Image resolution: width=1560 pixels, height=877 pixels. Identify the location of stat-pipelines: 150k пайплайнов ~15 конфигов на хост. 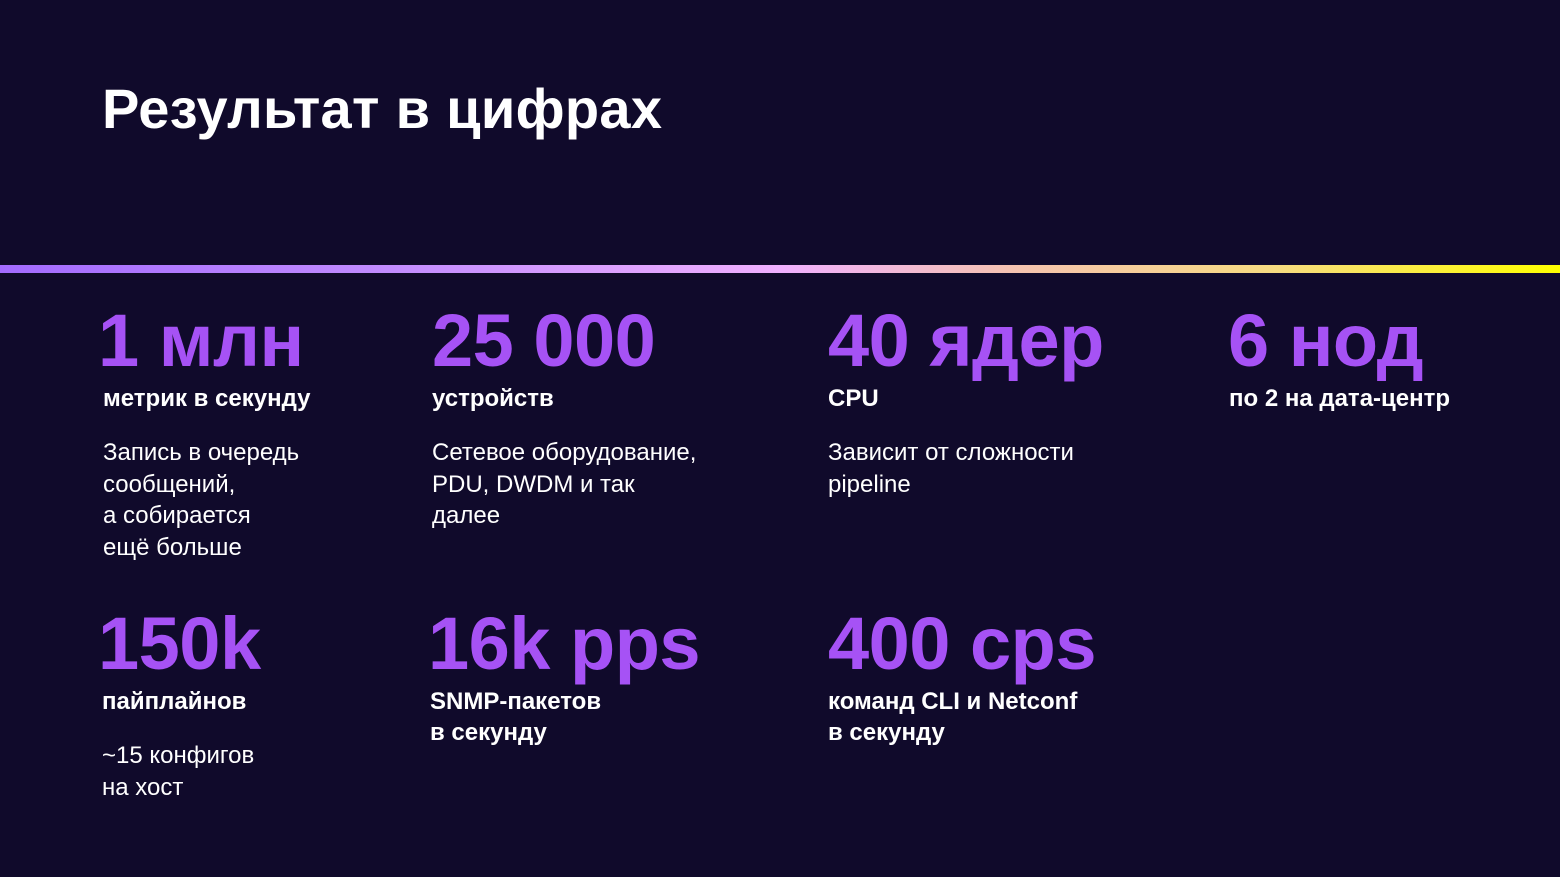
(179, 703).